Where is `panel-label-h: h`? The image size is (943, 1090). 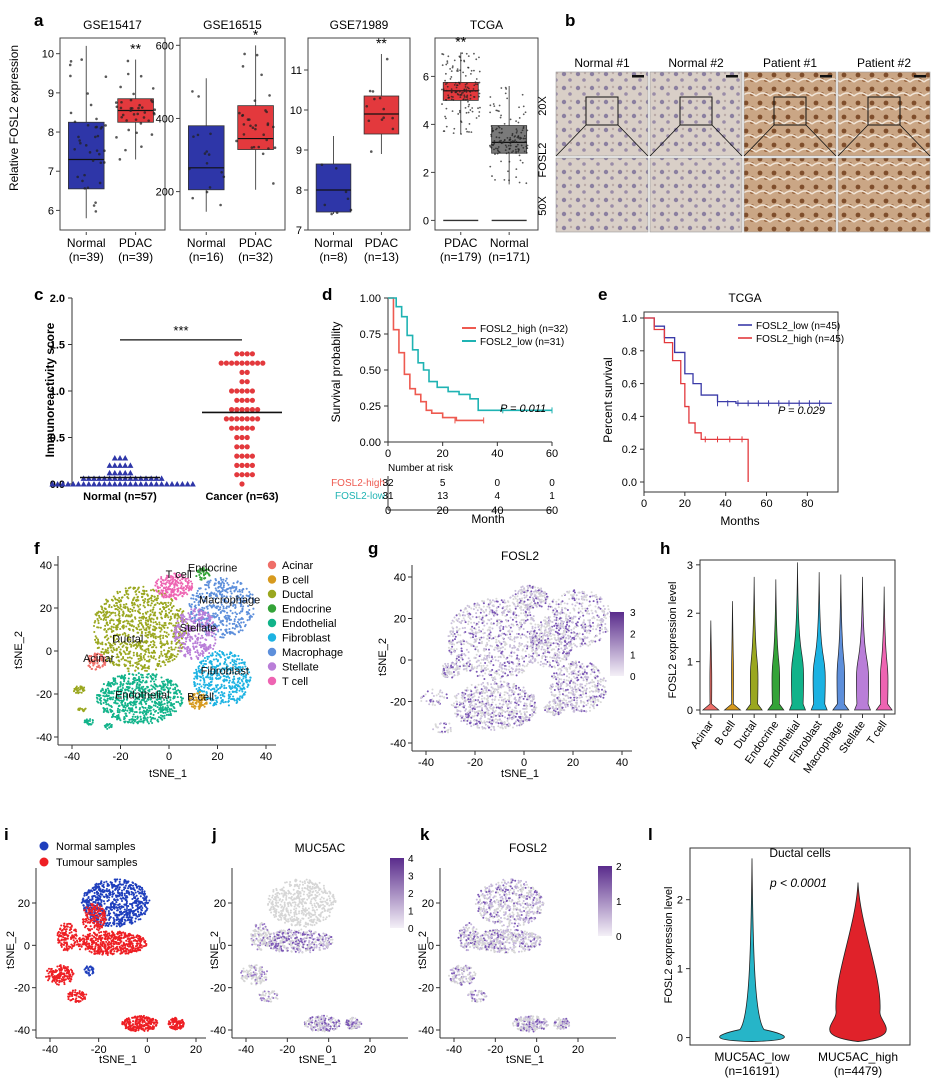 panel-label-h: h is located at coordinates (665, 548).